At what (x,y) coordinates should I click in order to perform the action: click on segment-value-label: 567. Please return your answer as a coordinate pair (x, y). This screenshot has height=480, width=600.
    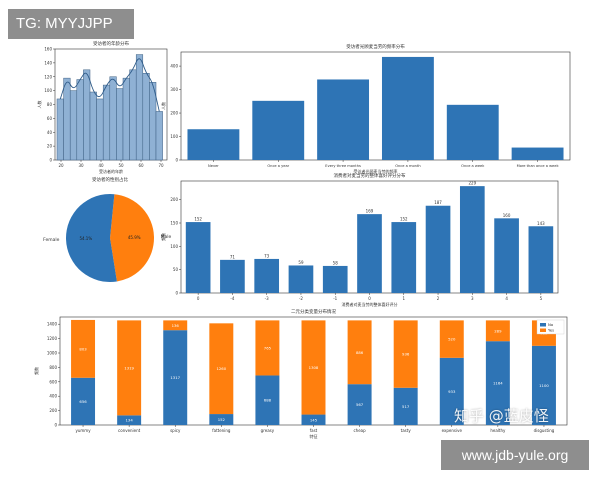
    Looking at the image, I should click on (360, 404).